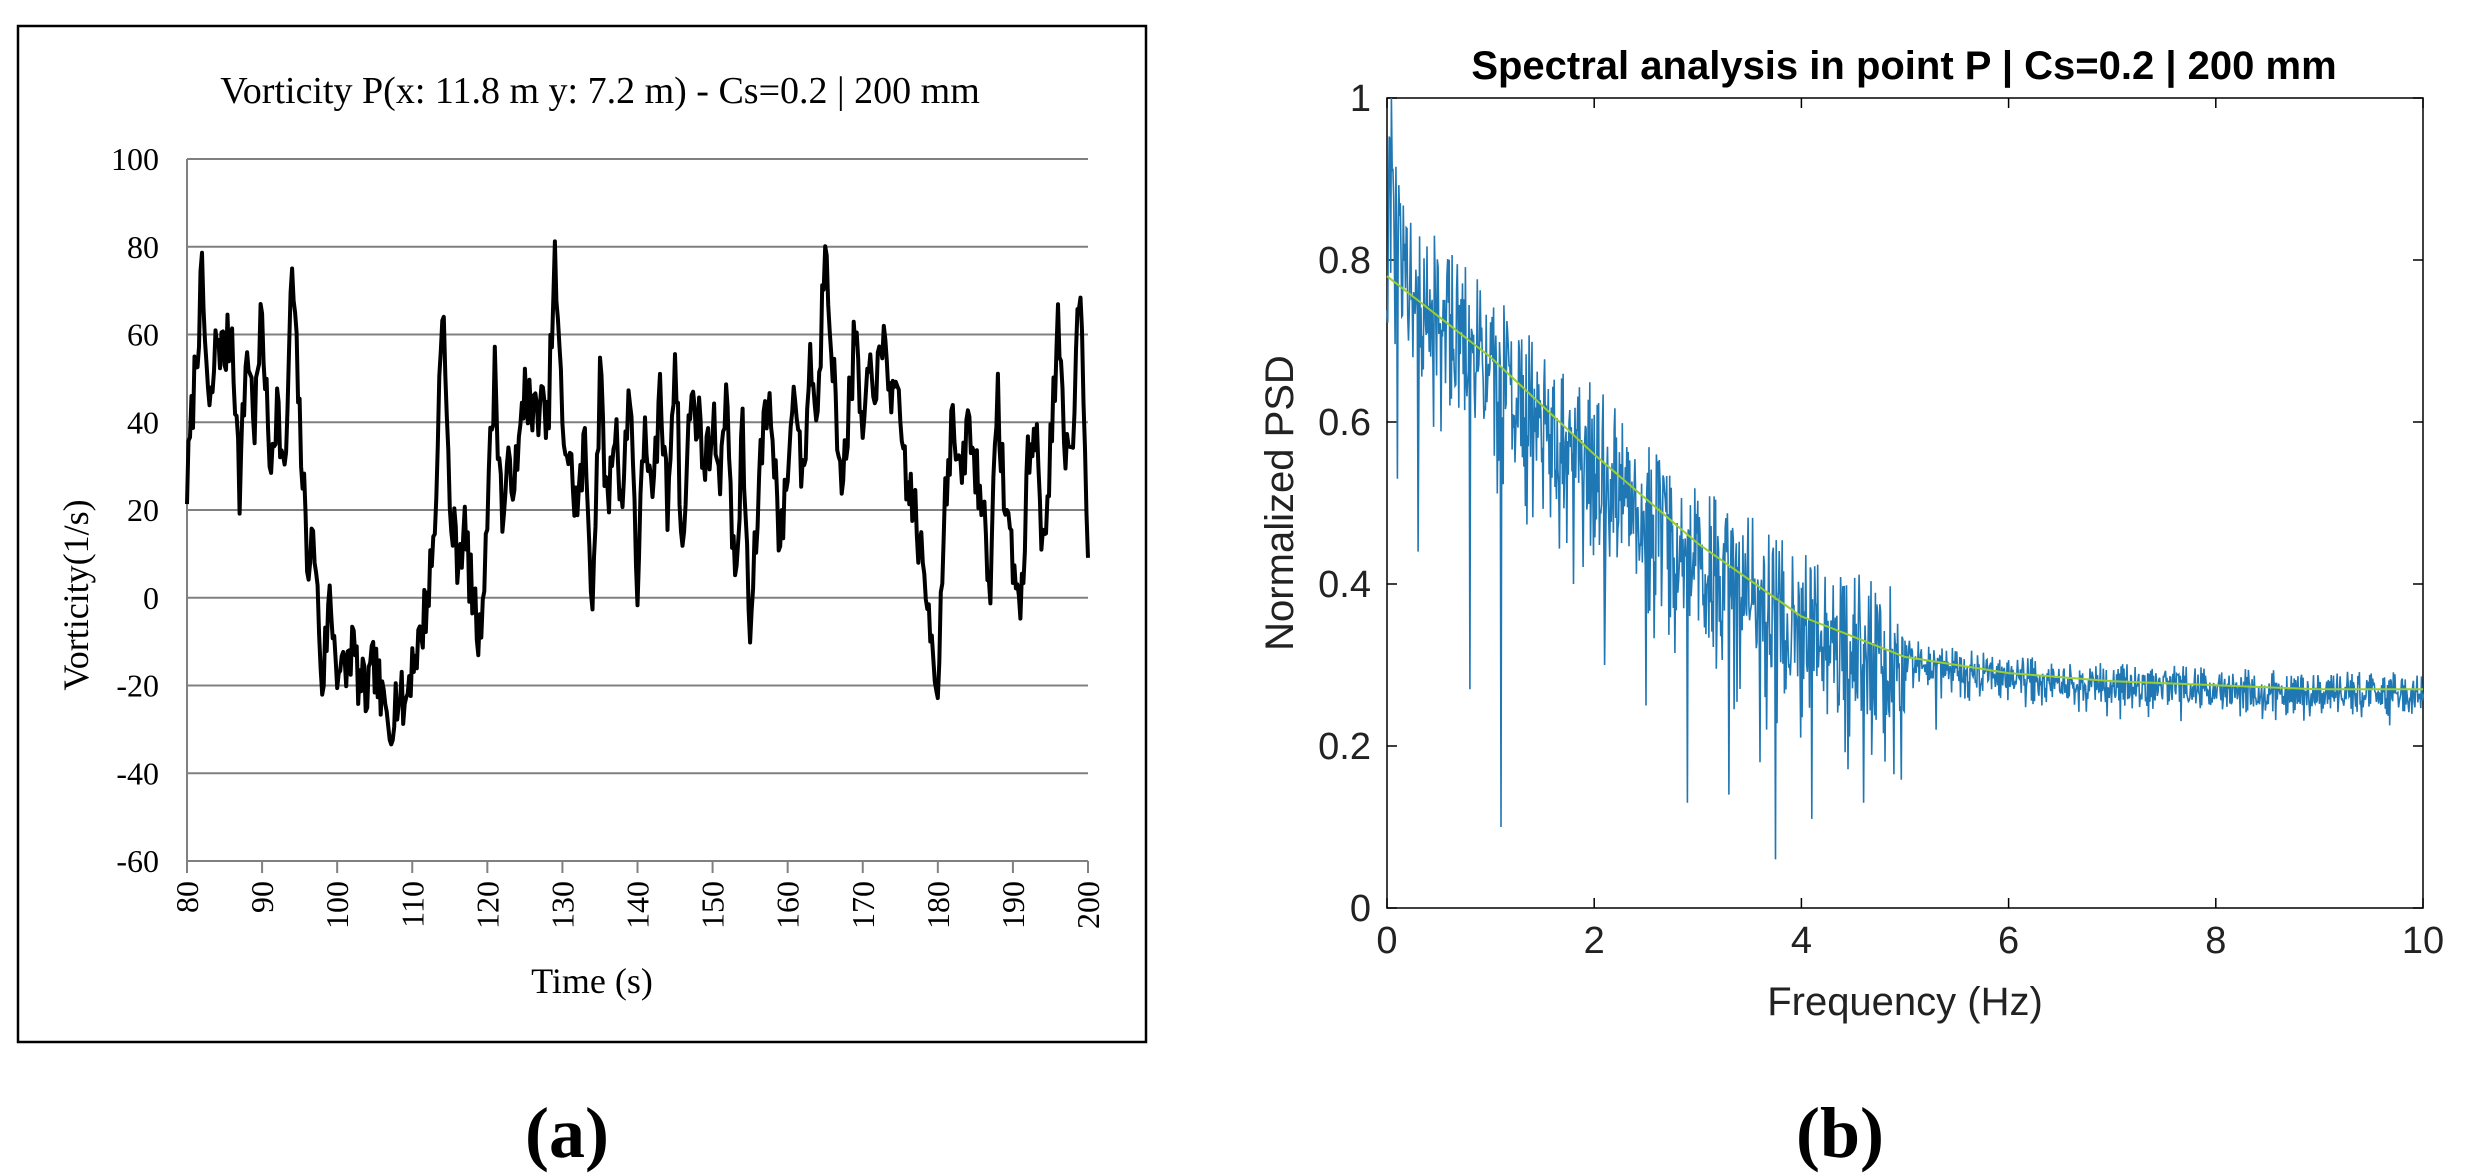 The image size is (2466, 1176). Describe the element at coordinates (412, 904) in the screenshot. I see `panel-a-x-tick-label: 110` at that location.